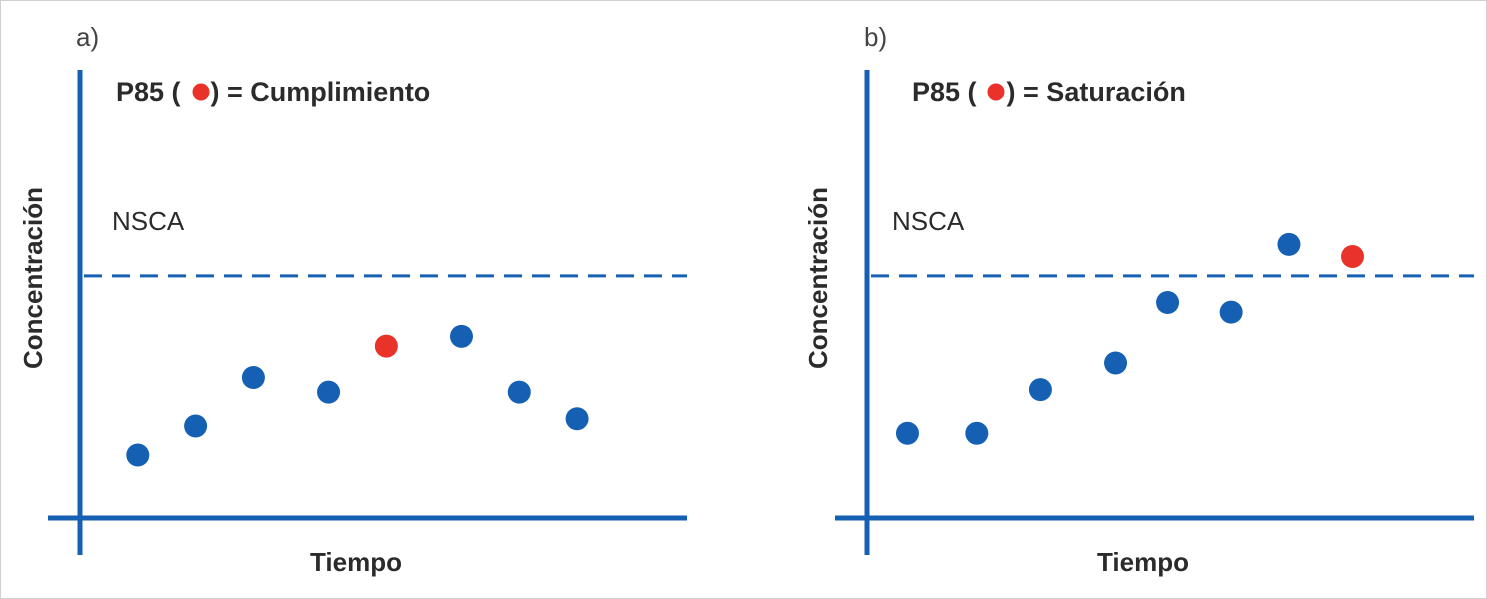  Describe the element at coordinates (1353, 256) in the screenshot. I see `panel-b-point-8-p85` at that location.